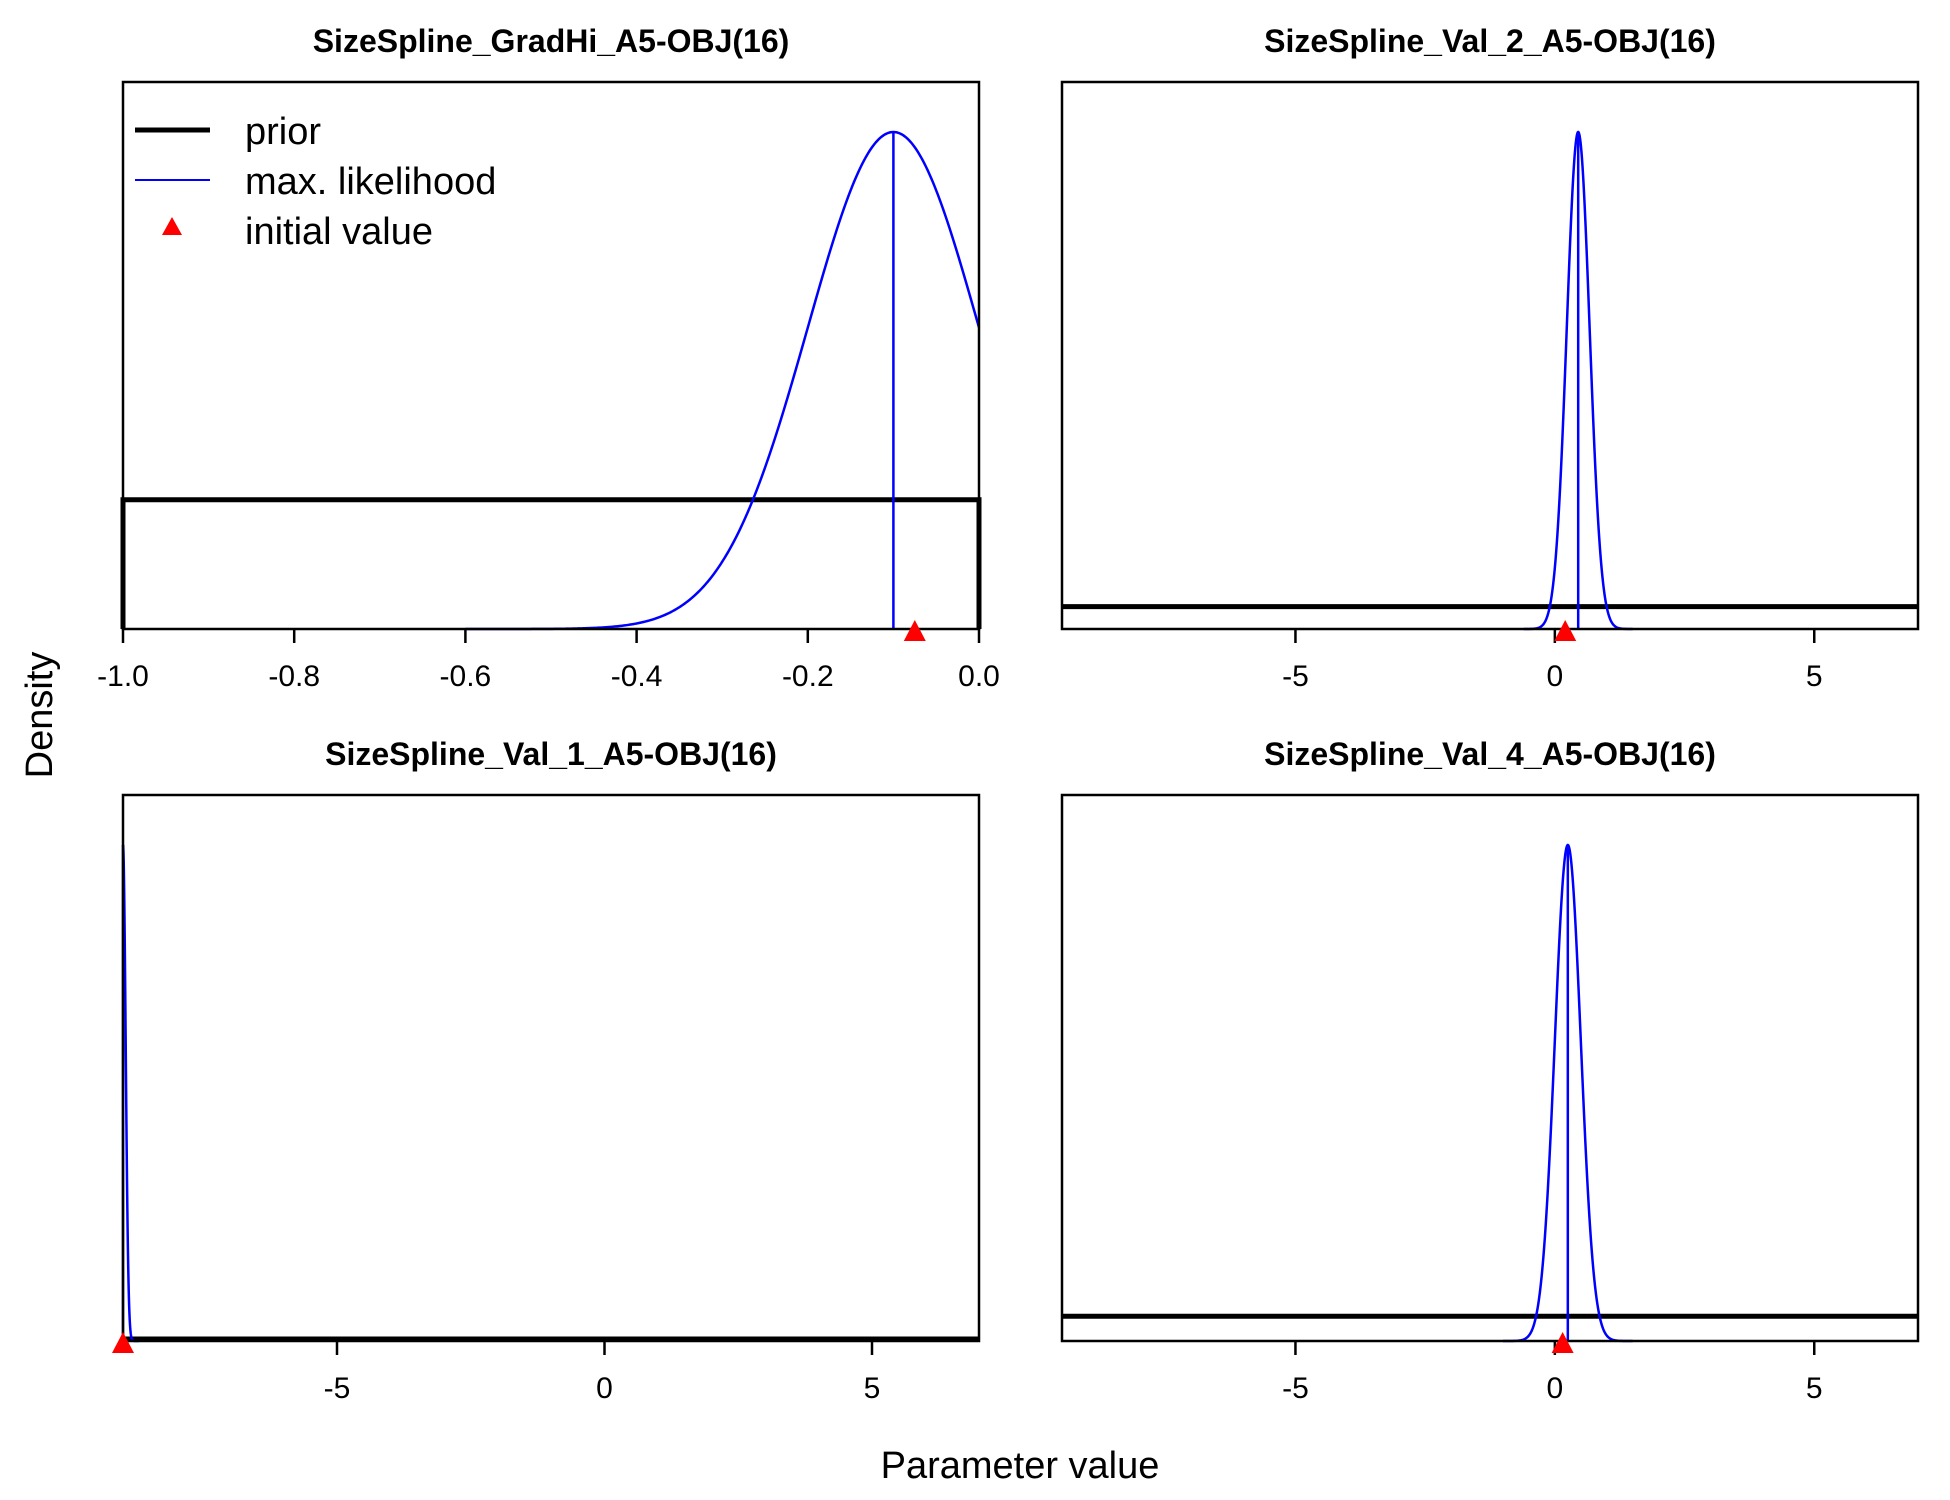 Image resolution: width=1950 pixels, height=1500 pixels. I want to click on panel-title: SizeSpline_GradHi_A5-OBJ(16), so click(551, 41).